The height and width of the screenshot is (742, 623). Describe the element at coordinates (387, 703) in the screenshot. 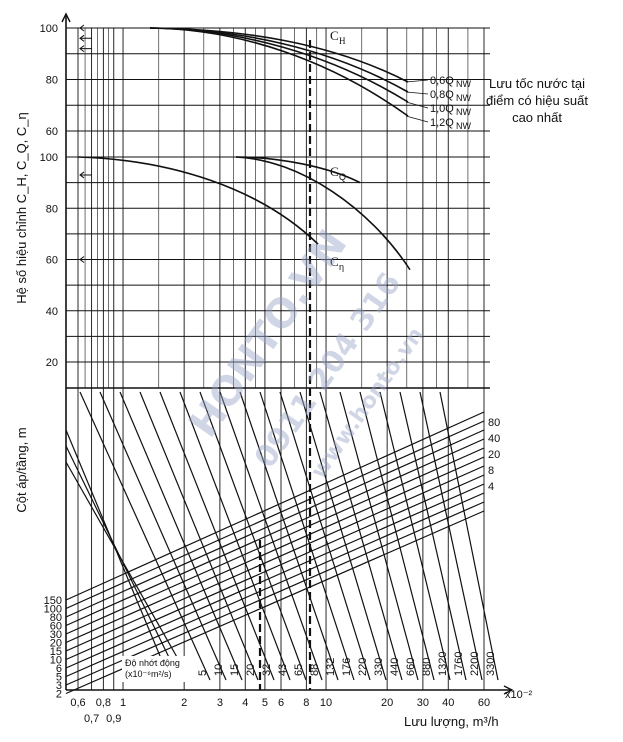

I see `x-tick-label: 20` at that location.